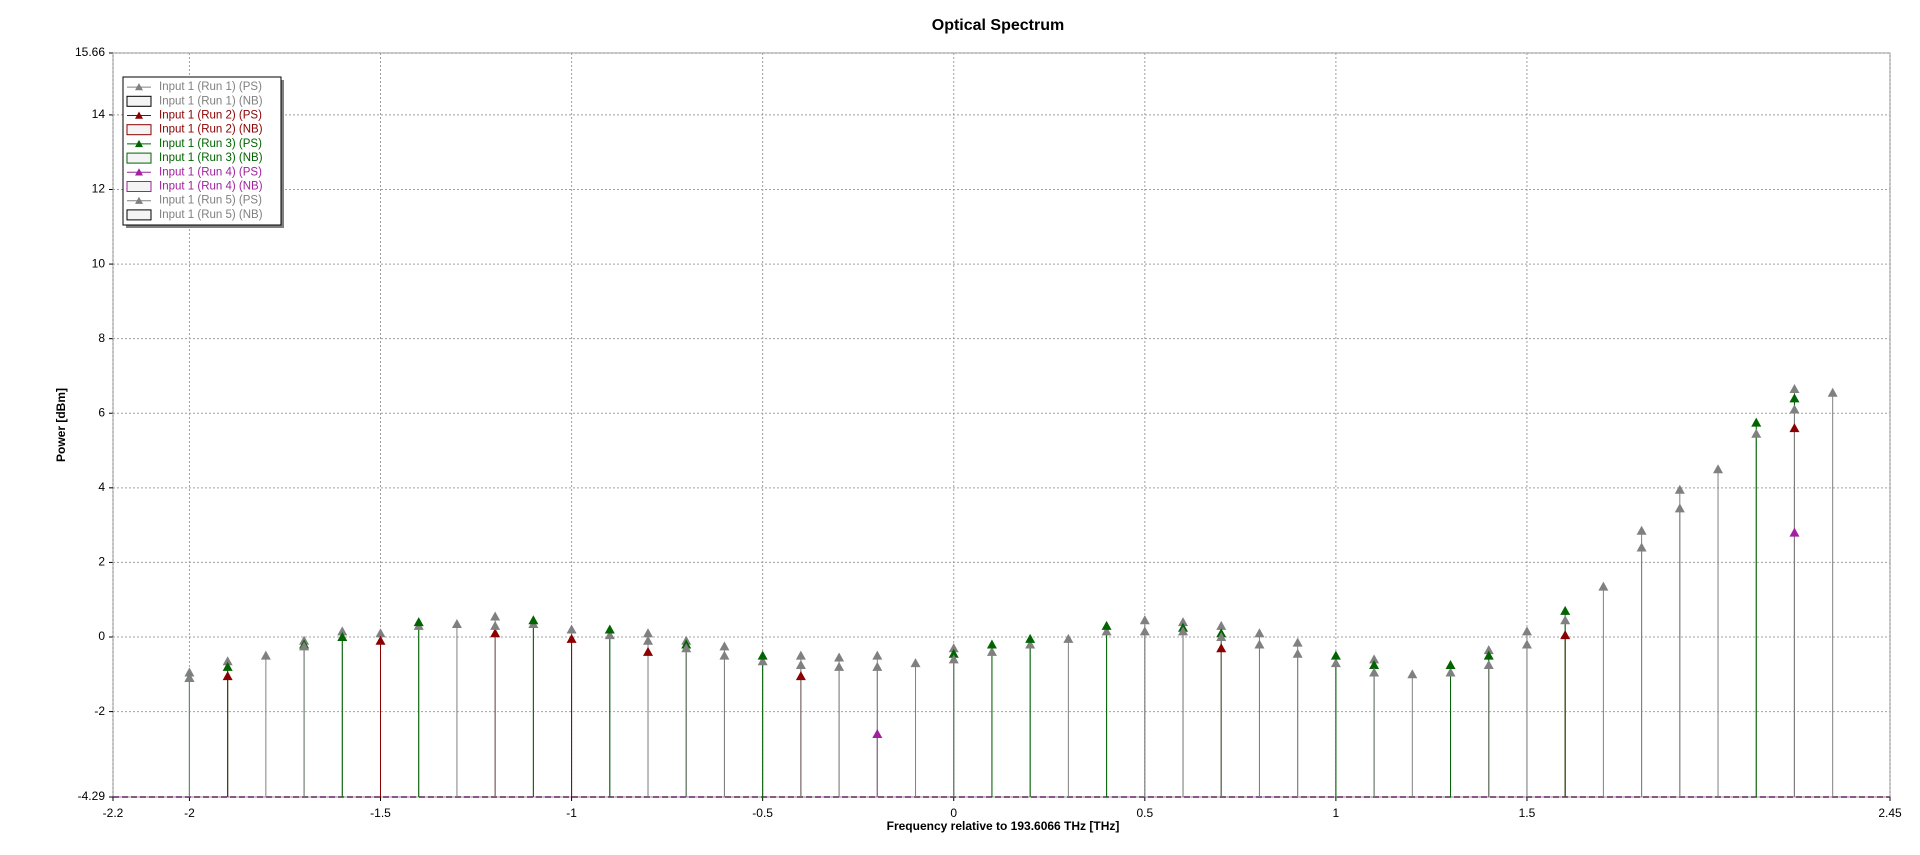  Describe the element at coordinates (1003, 826) in the screenshot. I see `x-axis-label: Frequency relative to 193.6066 THz [THz]` at that location.